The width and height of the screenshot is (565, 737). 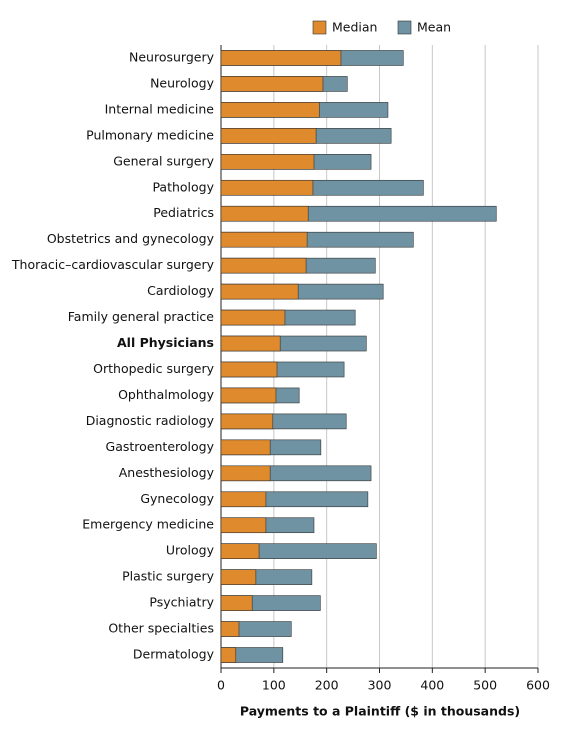 What do you see at coordinates (160, 108) in the screenshot?
I see `y-tick-label: Internal medicine` at bounding box center [160, 108].